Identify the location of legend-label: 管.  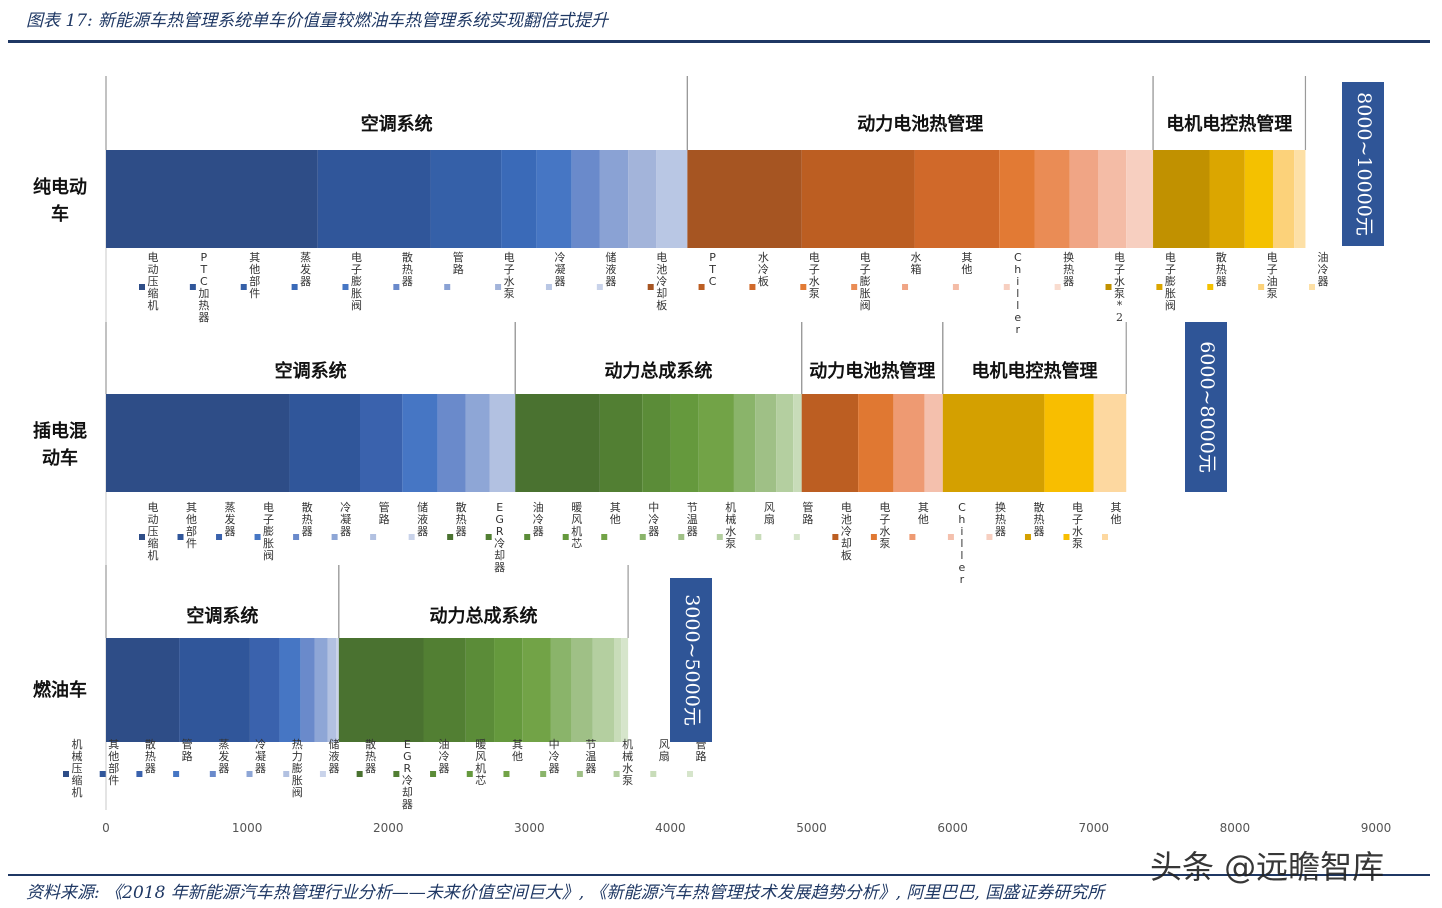
(458, 257).